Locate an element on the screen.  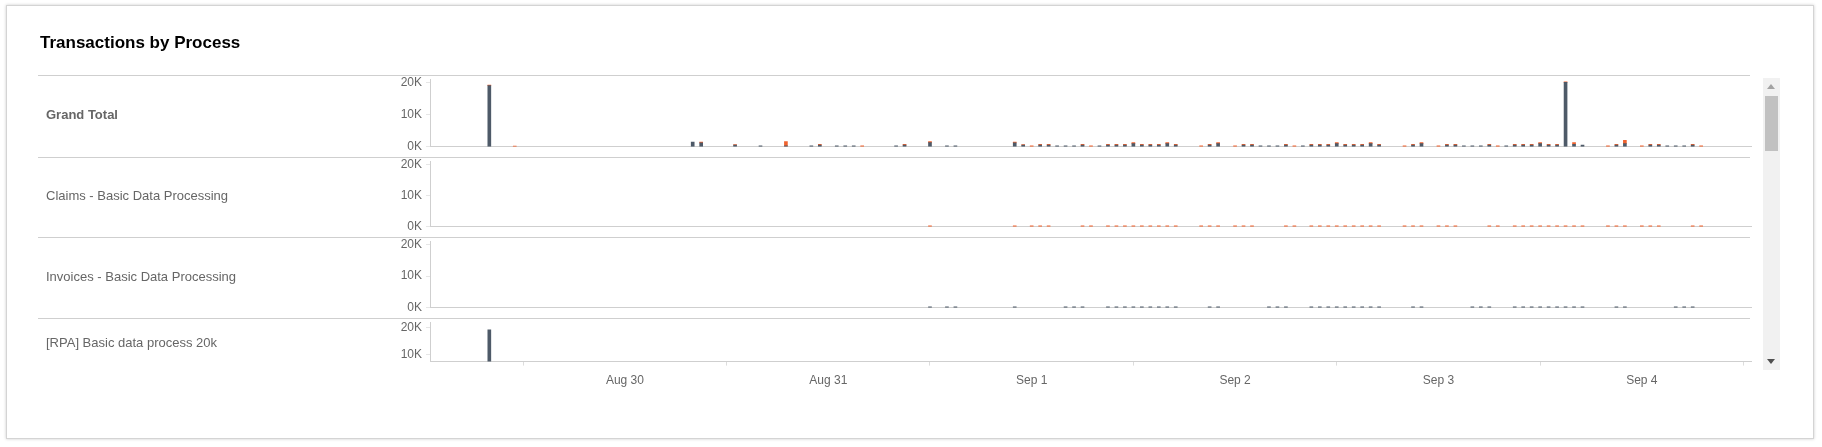
x-tick-label: Sep 2 is located at coordinates (1235, 380).